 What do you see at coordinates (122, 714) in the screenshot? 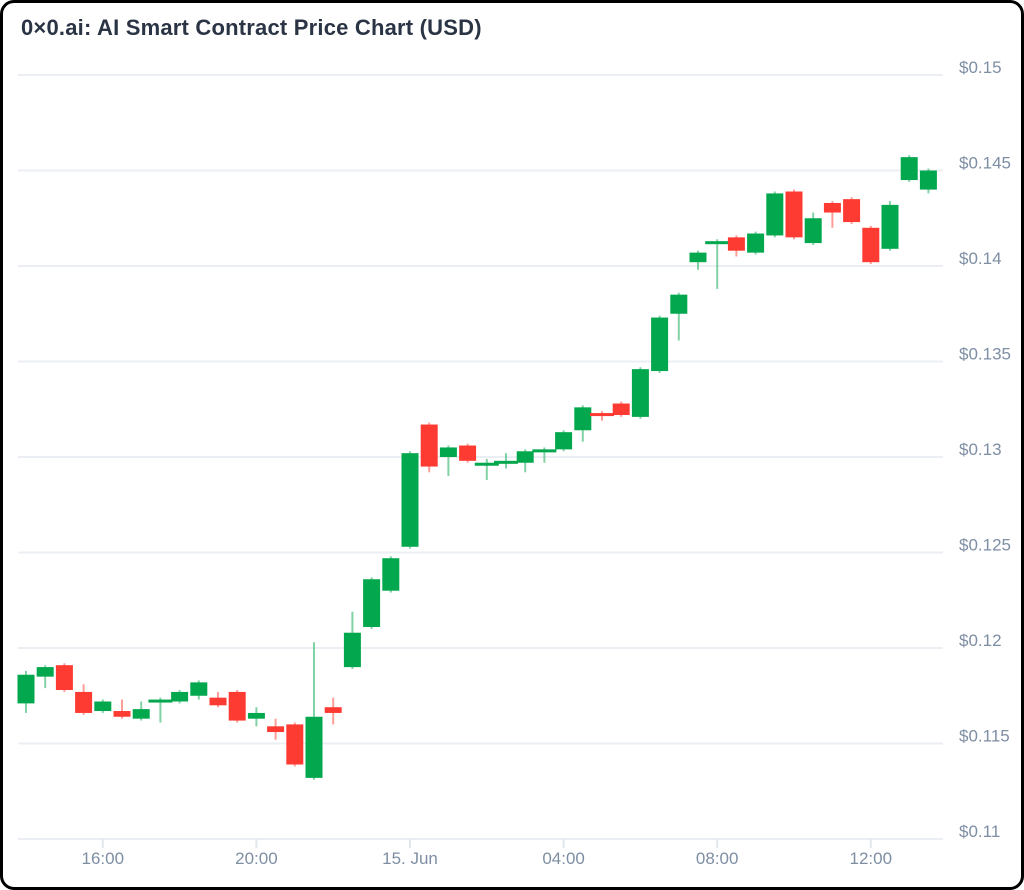
I see `candle-16:30` at bounding box center [122, 714].